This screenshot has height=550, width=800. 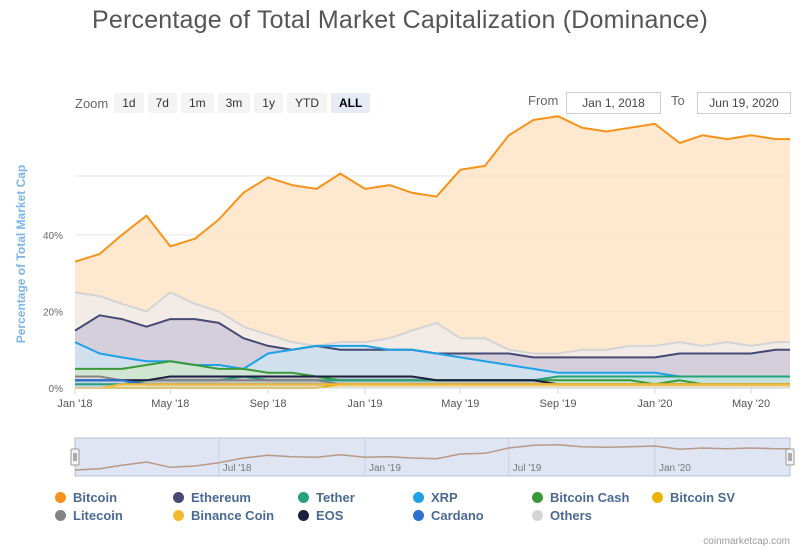 I want to click on legend-marker-litecoin, so click(x=60, y=515).